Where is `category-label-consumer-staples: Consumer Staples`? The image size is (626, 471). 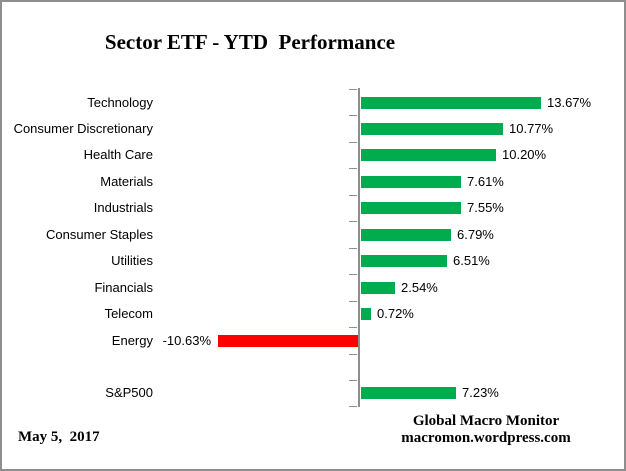
category-label-consumer-staples: Consumer Staples is located at coordinates (99, 234).